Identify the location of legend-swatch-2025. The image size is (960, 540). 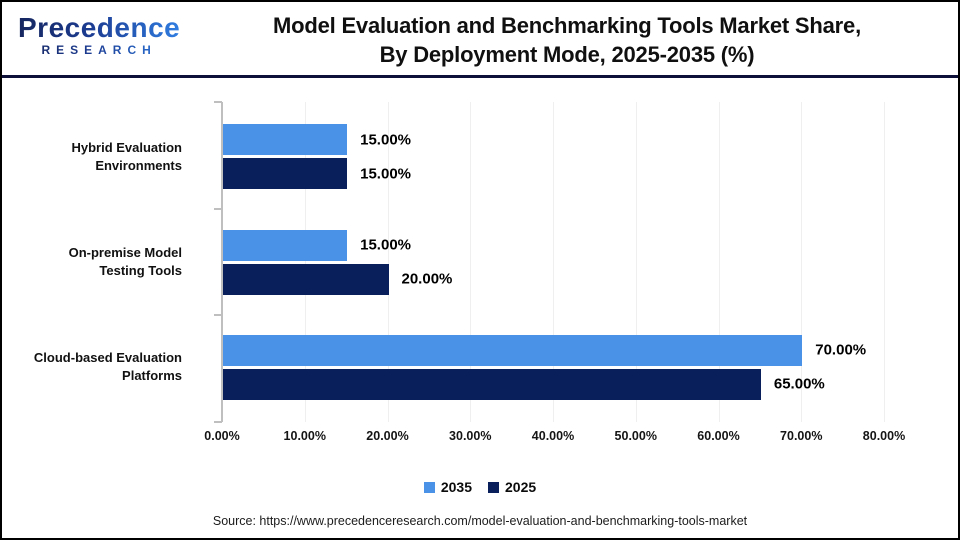
(493, 487).